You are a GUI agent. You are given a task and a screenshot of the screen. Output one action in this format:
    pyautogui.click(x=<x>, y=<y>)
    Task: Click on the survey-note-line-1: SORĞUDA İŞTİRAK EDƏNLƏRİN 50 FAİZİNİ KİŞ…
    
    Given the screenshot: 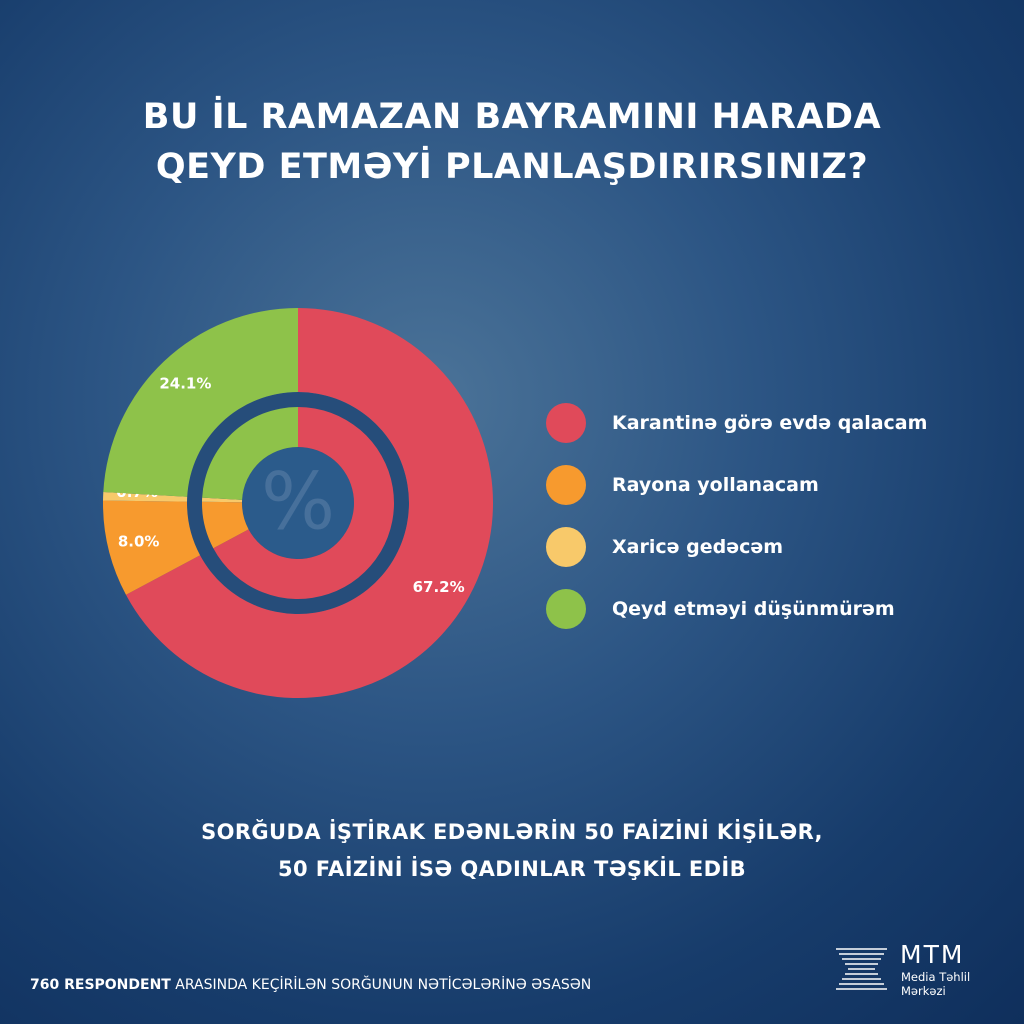 What is the action you would take?
    pyautogui.click(x=512, y=832)
    